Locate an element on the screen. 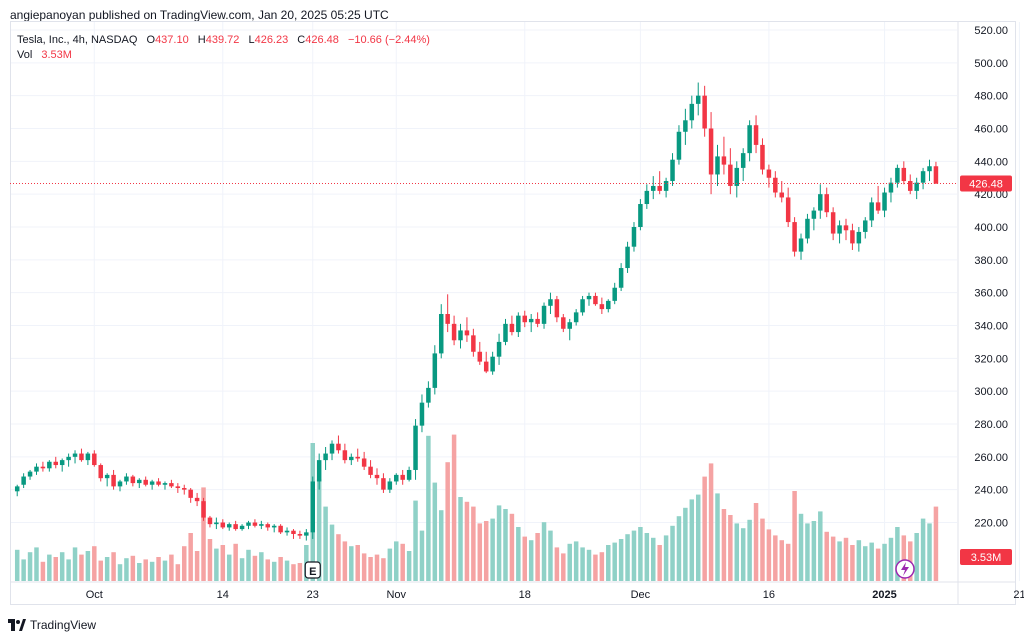  price-tick-label: 280.00 is located at coordinates (991, 425).